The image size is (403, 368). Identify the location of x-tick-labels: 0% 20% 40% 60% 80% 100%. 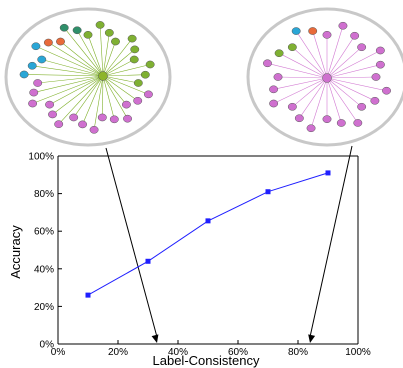
(211, 352).